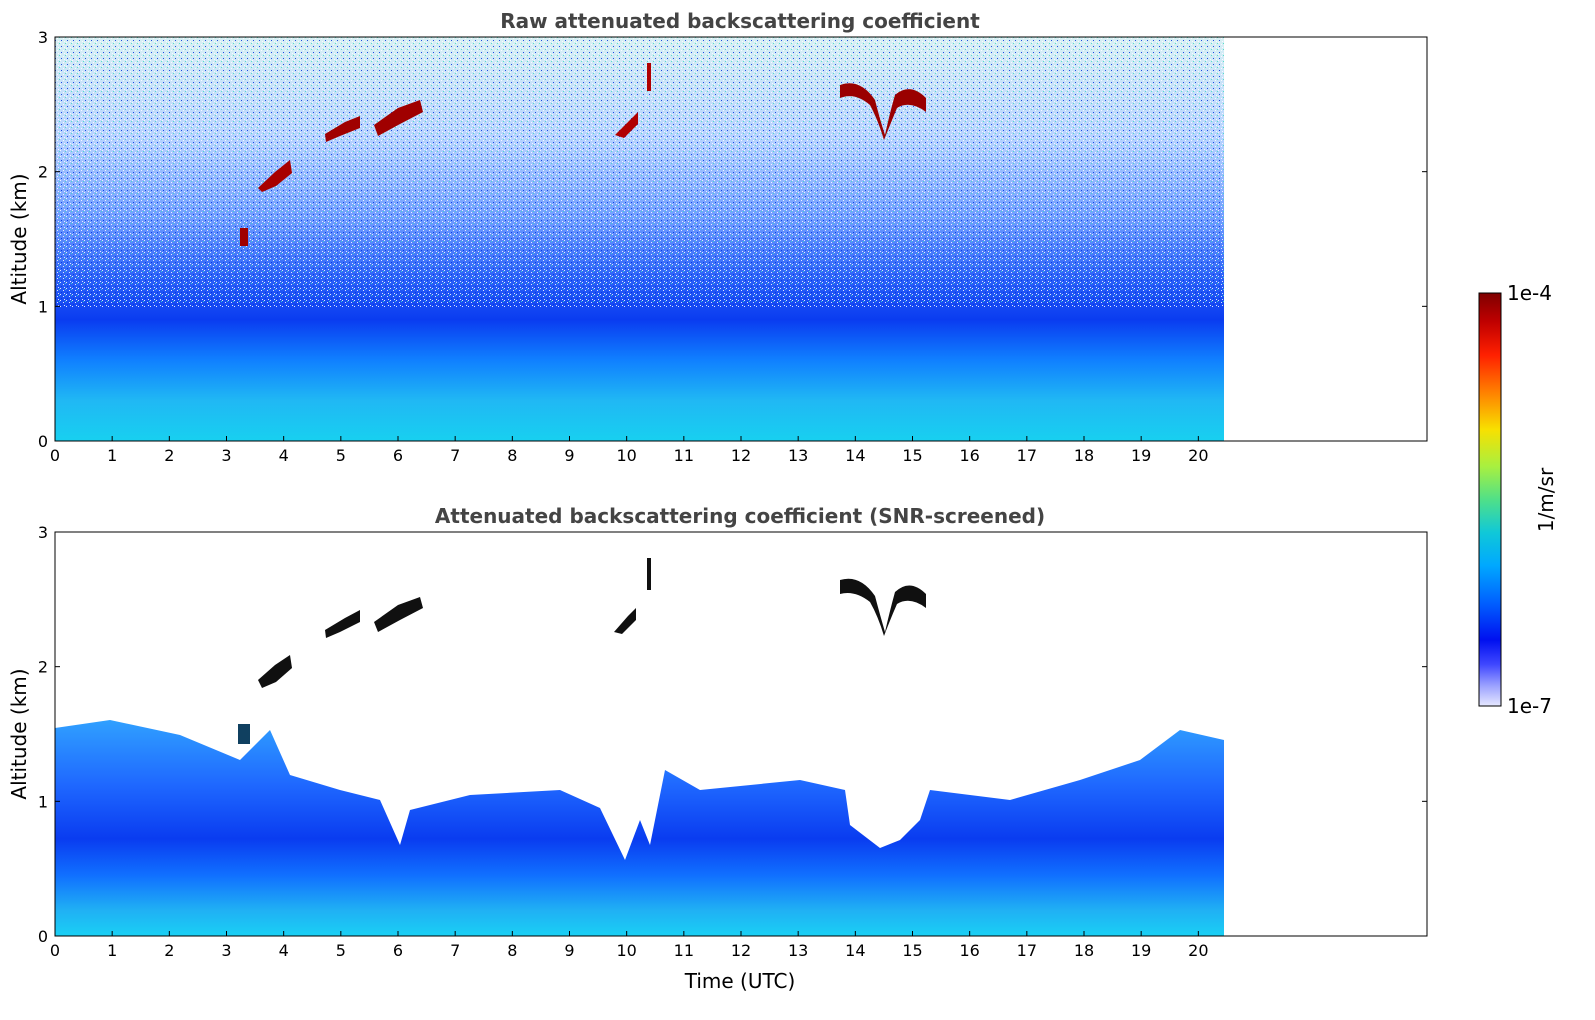  What do you see at coordinates (19, 733) in the screenshot?
I see `panel-snr-ylabel: Altitude (km)` at bounding box center [19, 733].